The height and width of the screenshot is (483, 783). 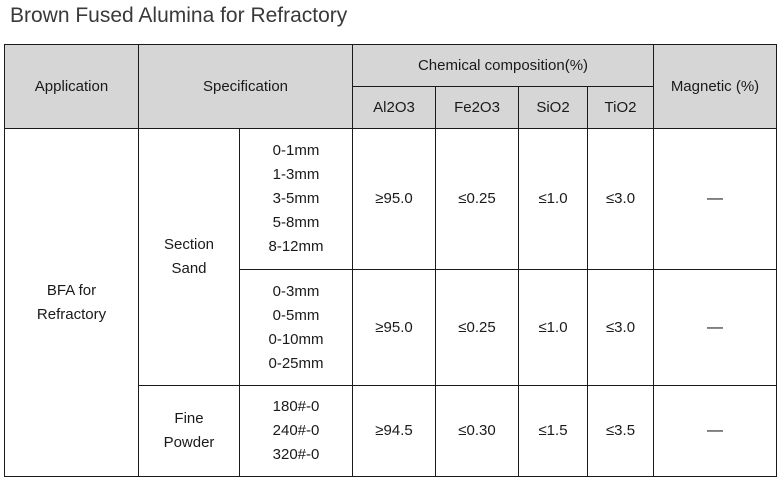 I want to click on page-title: Brown Fused Alumina for Refractory, so click(x=179, y=15).